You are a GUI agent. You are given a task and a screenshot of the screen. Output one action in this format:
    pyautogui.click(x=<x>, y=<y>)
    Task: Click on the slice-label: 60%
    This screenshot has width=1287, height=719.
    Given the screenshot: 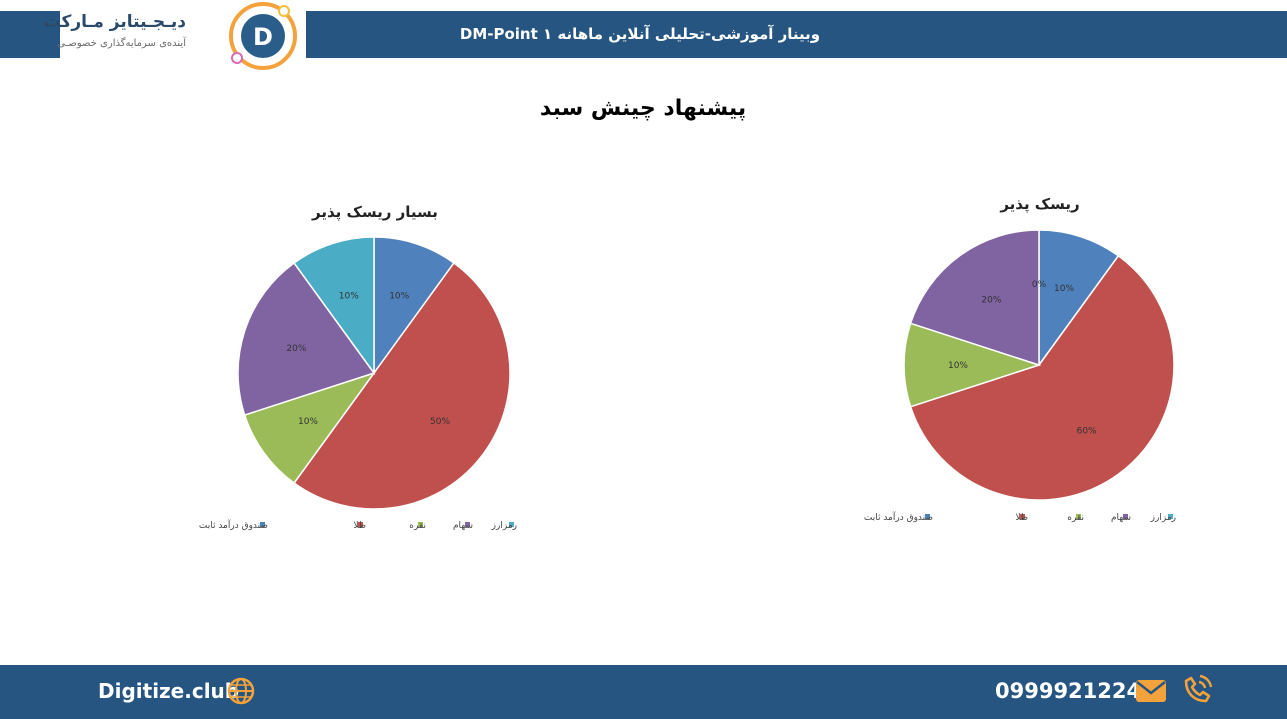 What is the action you would take?
    pyautogui.click(x=1087, y=432)
    